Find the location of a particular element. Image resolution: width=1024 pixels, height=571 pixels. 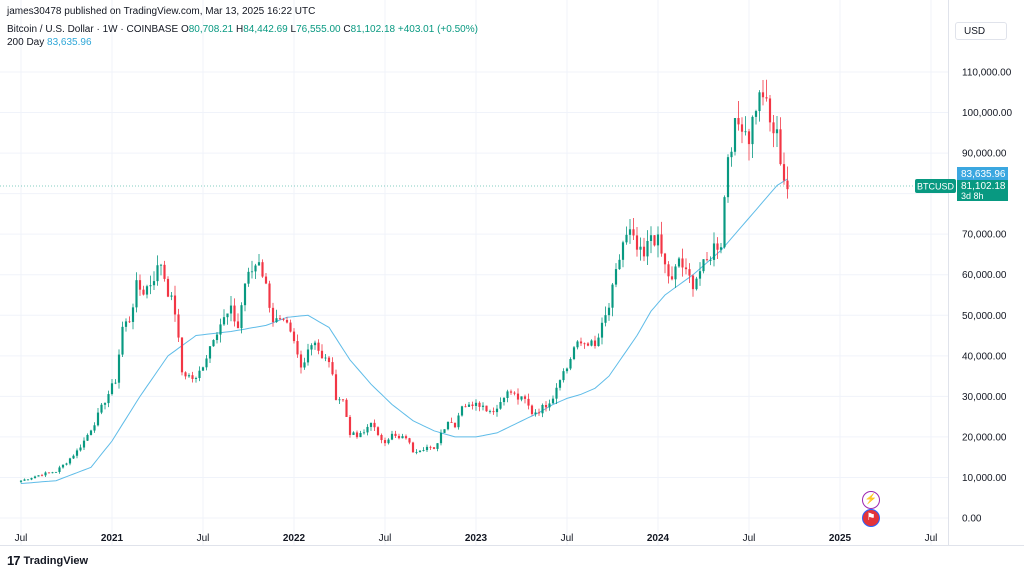

currency-button: USD is located at coordinates (981, 31).